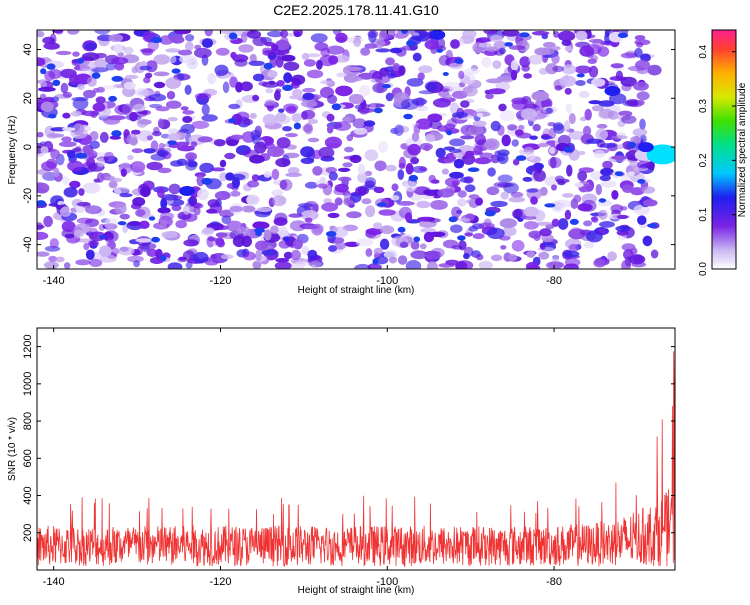 This screenshot has width=750, height=605. I want to click on colorbar-tick-label: 0.3, so click(703, 106).